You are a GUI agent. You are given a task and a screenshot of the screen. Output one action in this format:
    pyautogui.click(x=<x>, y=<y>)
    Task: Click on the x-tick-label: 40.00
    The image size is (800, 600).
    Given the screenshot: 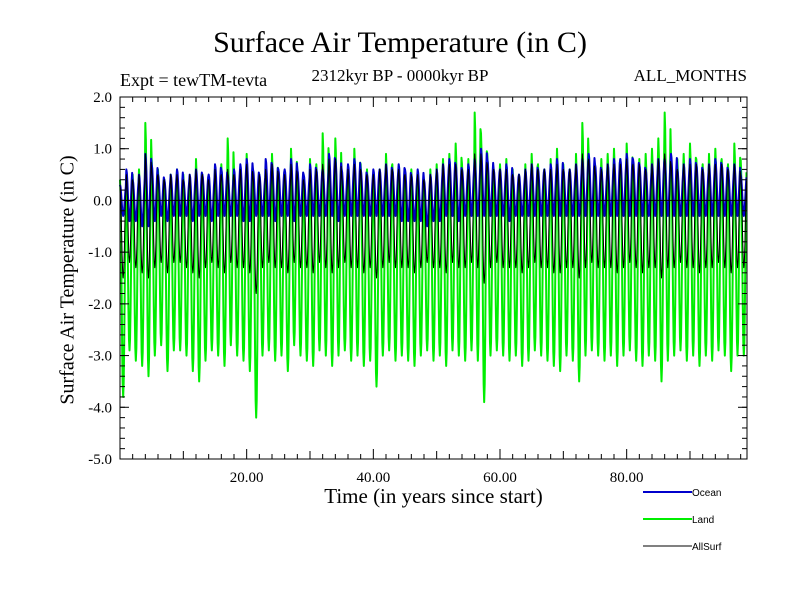 What is the action you would take?
    pyautogui.click(x=373, y=478)
    